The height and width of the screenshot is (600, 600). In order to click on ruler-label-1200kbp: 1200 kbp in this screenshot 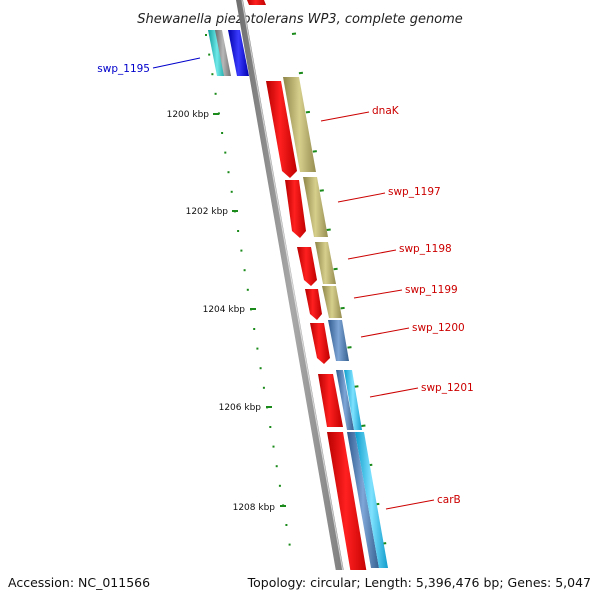, I will do `click(188, 115)`.